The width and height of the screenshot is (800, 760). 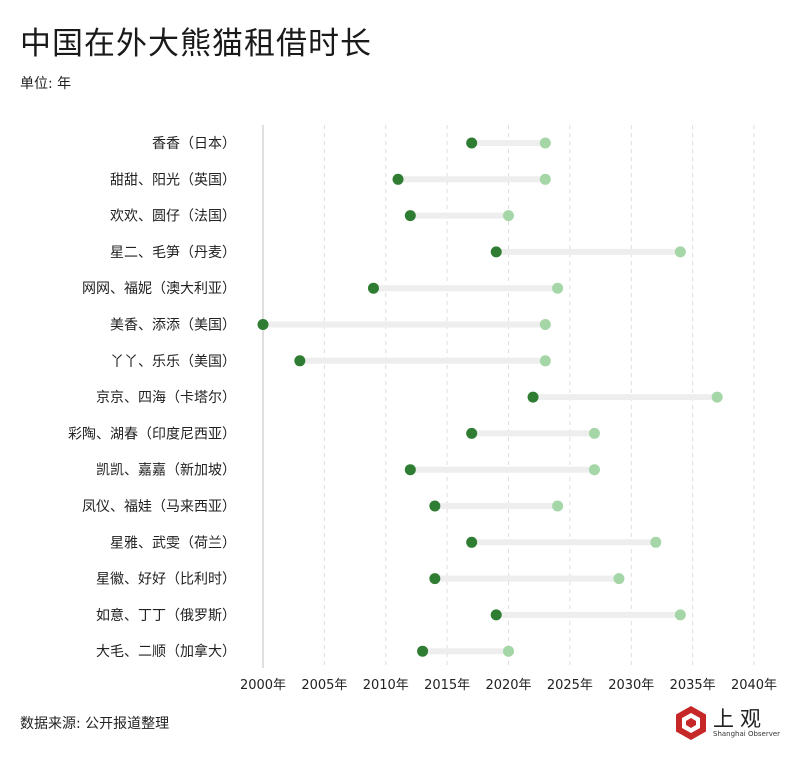 I want to click on category-label: 星徽、好好（比利时）, so click(x=166, y=580).